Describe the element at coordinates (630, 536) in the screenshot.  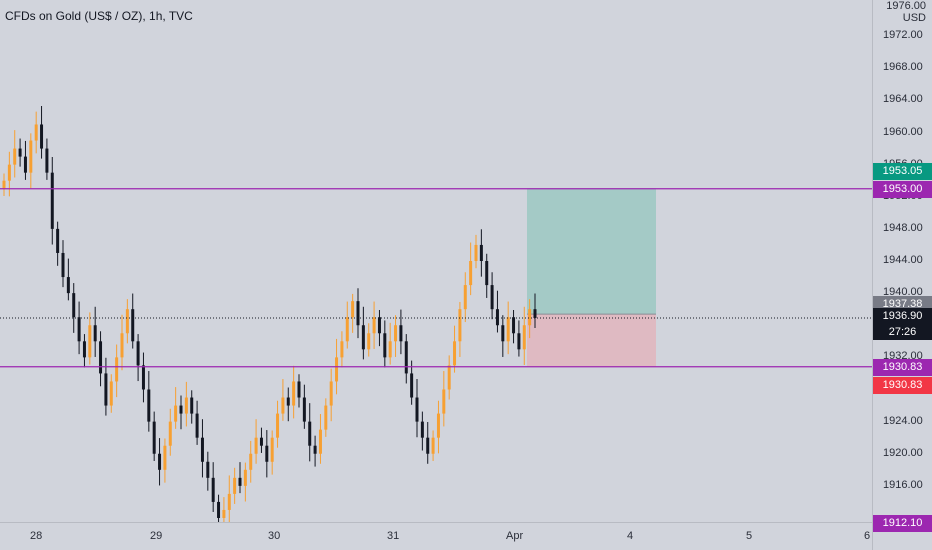
I see `time-tick-label: 4` at that location.